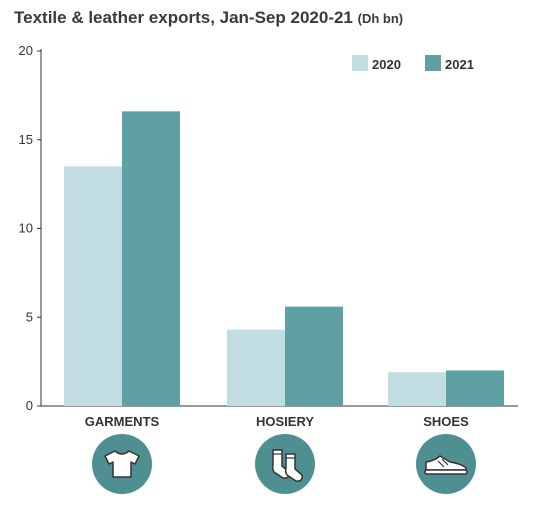 The image size is (541, 518). Describe the element at coordinates (122, 421) in the screenshot. I see `category-label: GARMENTS` at that location.